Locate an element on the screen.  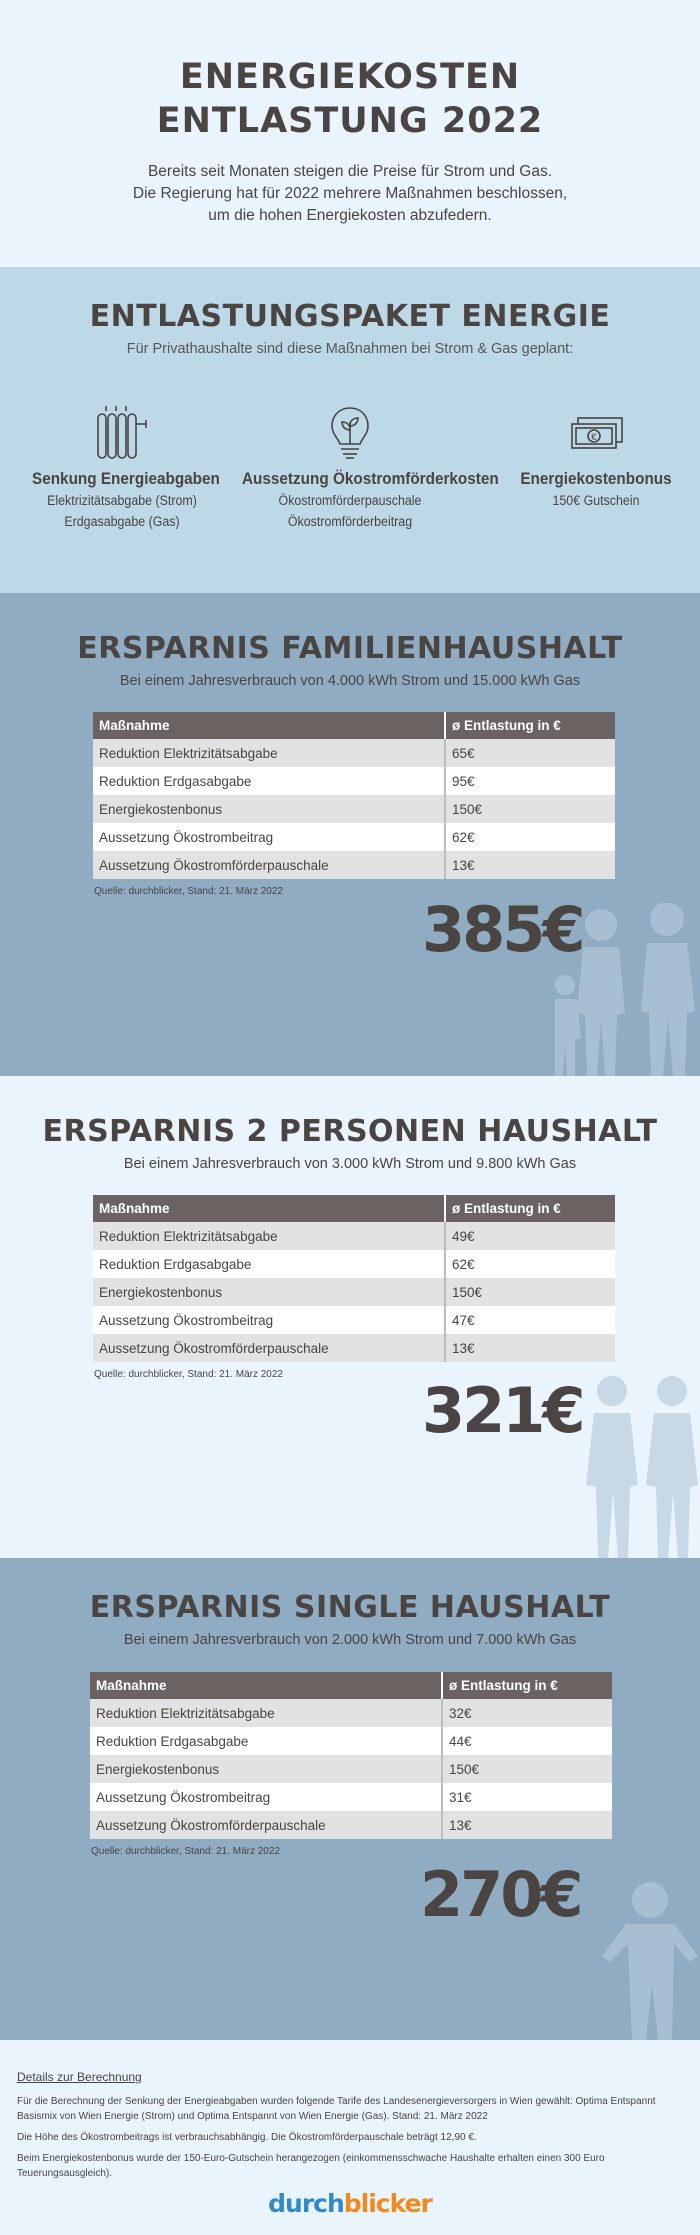
table-row: Reduktion Erdgasabgabe 95€ is located at coordinates (354, 781).